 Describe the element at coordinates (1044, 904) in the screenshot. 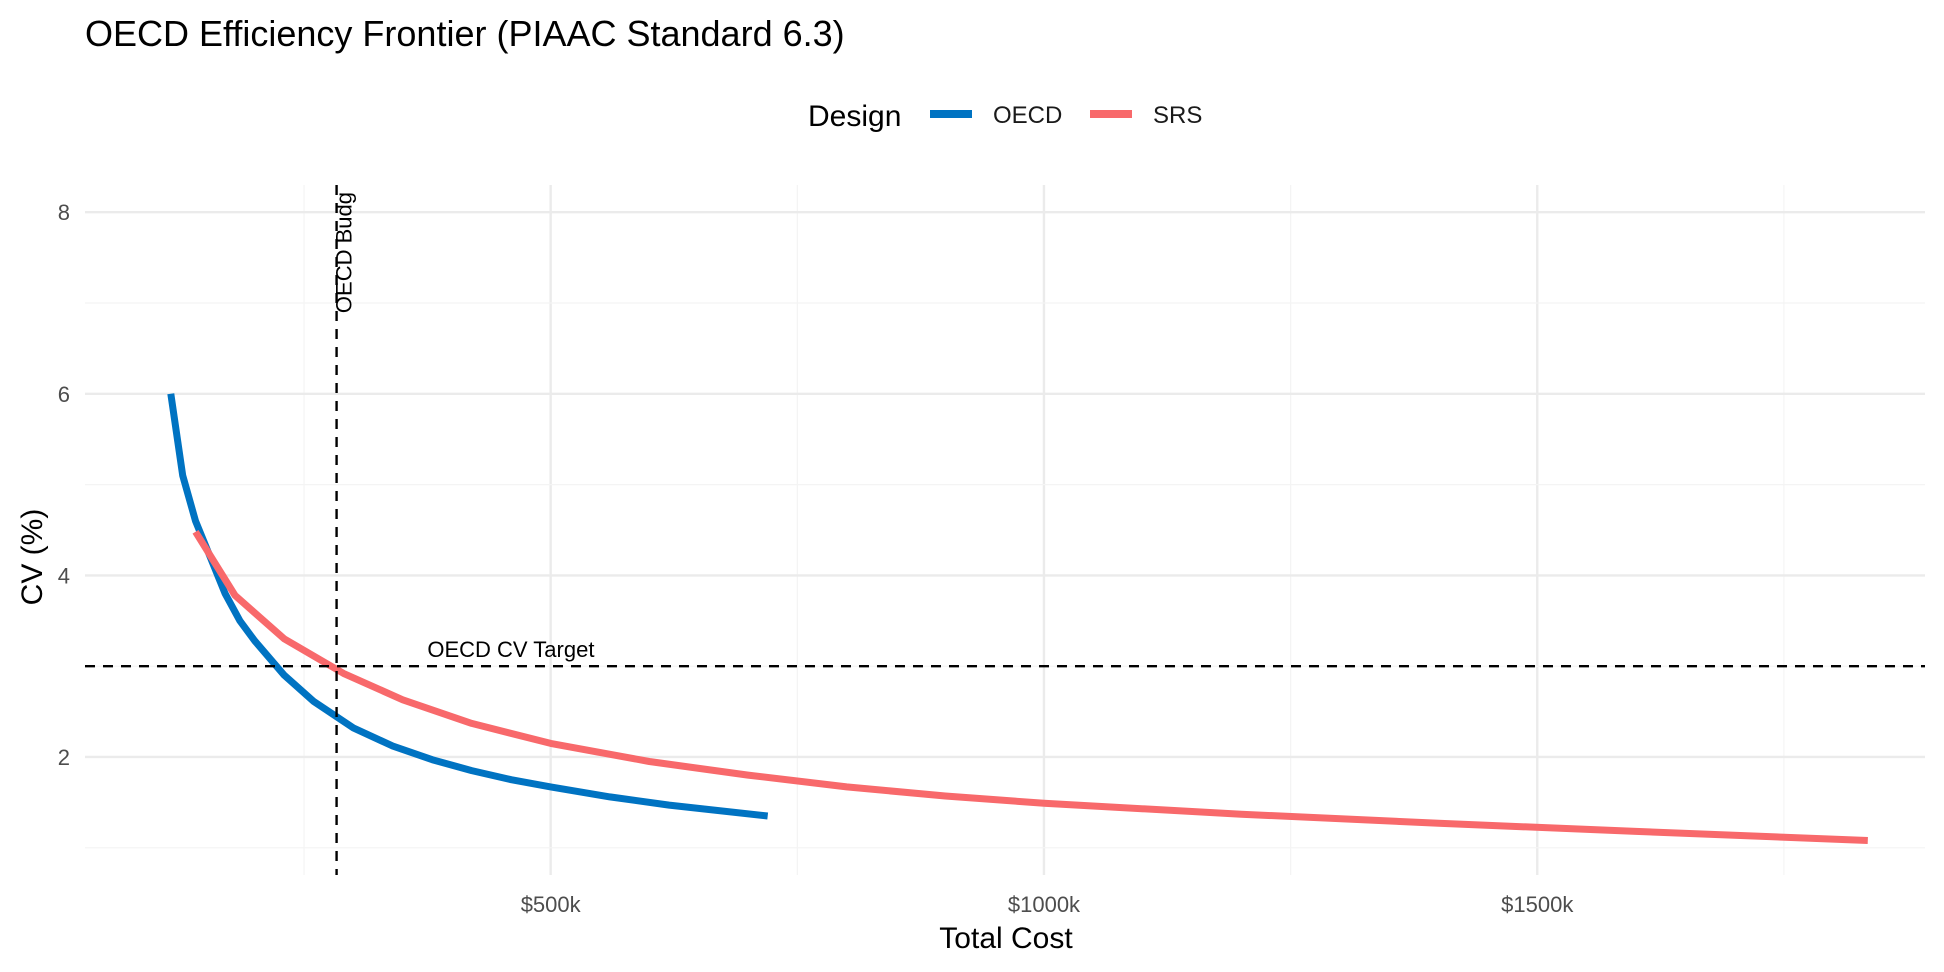

I see `x-tick-label: $1000k` at that location.